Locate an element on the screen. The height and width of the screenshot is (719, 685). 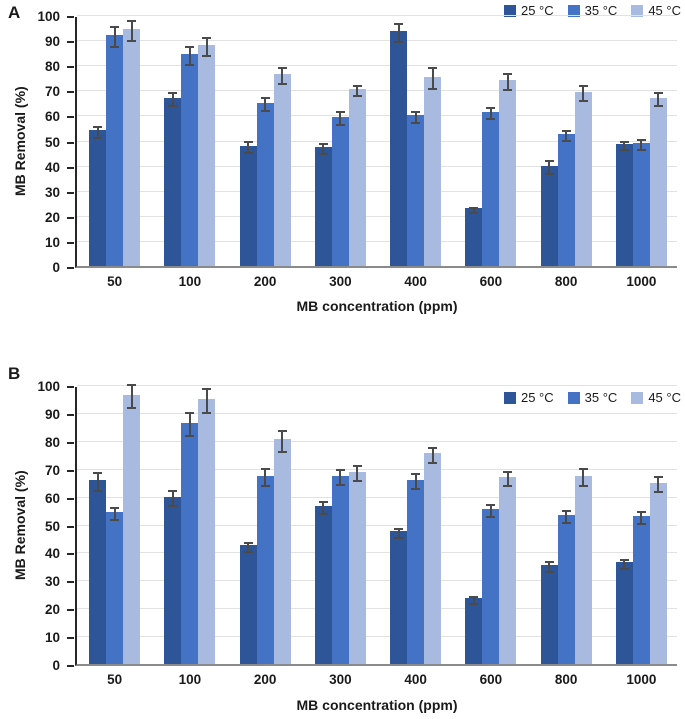
legend-item: 45 °C is located at coordinates (656, 397).